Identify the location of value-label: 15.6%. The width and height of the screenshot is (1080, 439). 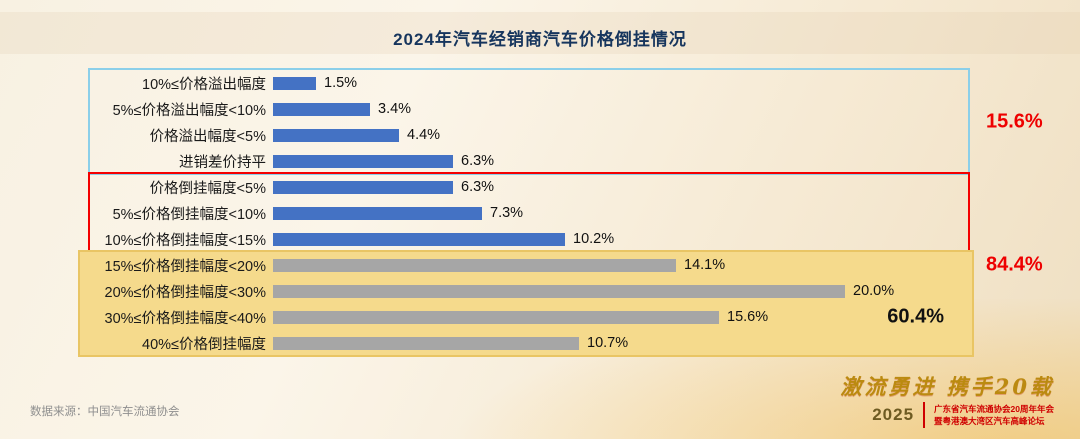
(748, 317).